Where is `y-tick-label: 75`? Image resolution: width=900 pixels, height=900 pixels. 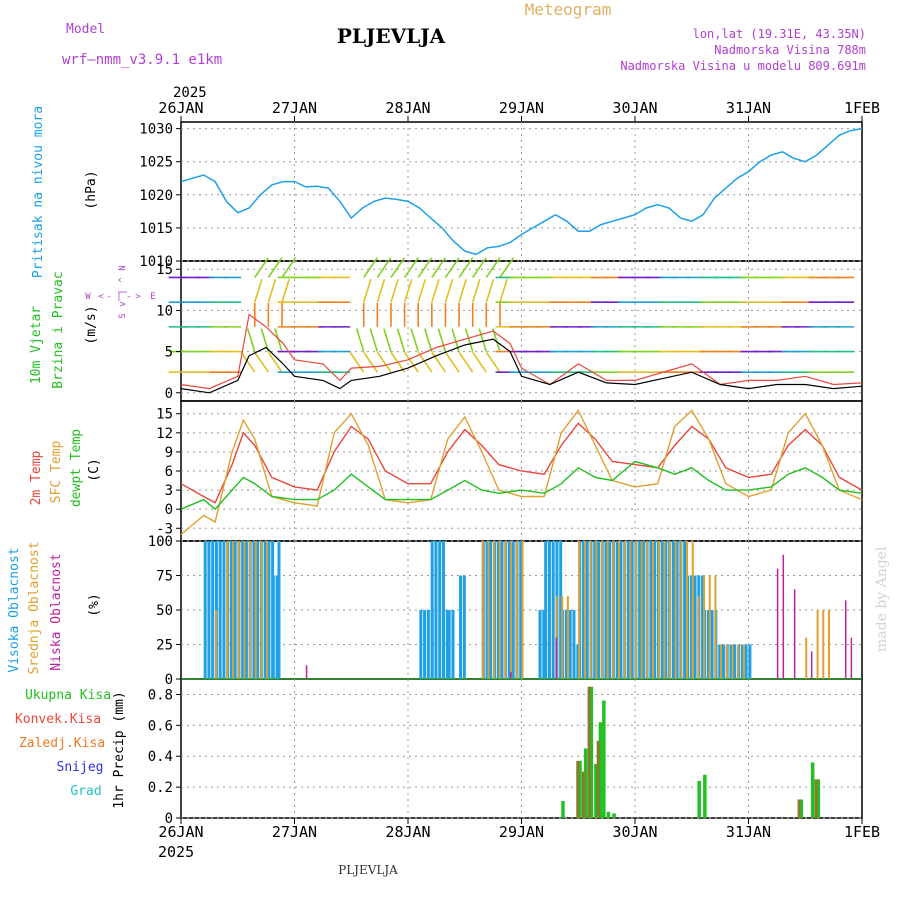 y-tick-label: 75 is located at coordinates (164, 577).